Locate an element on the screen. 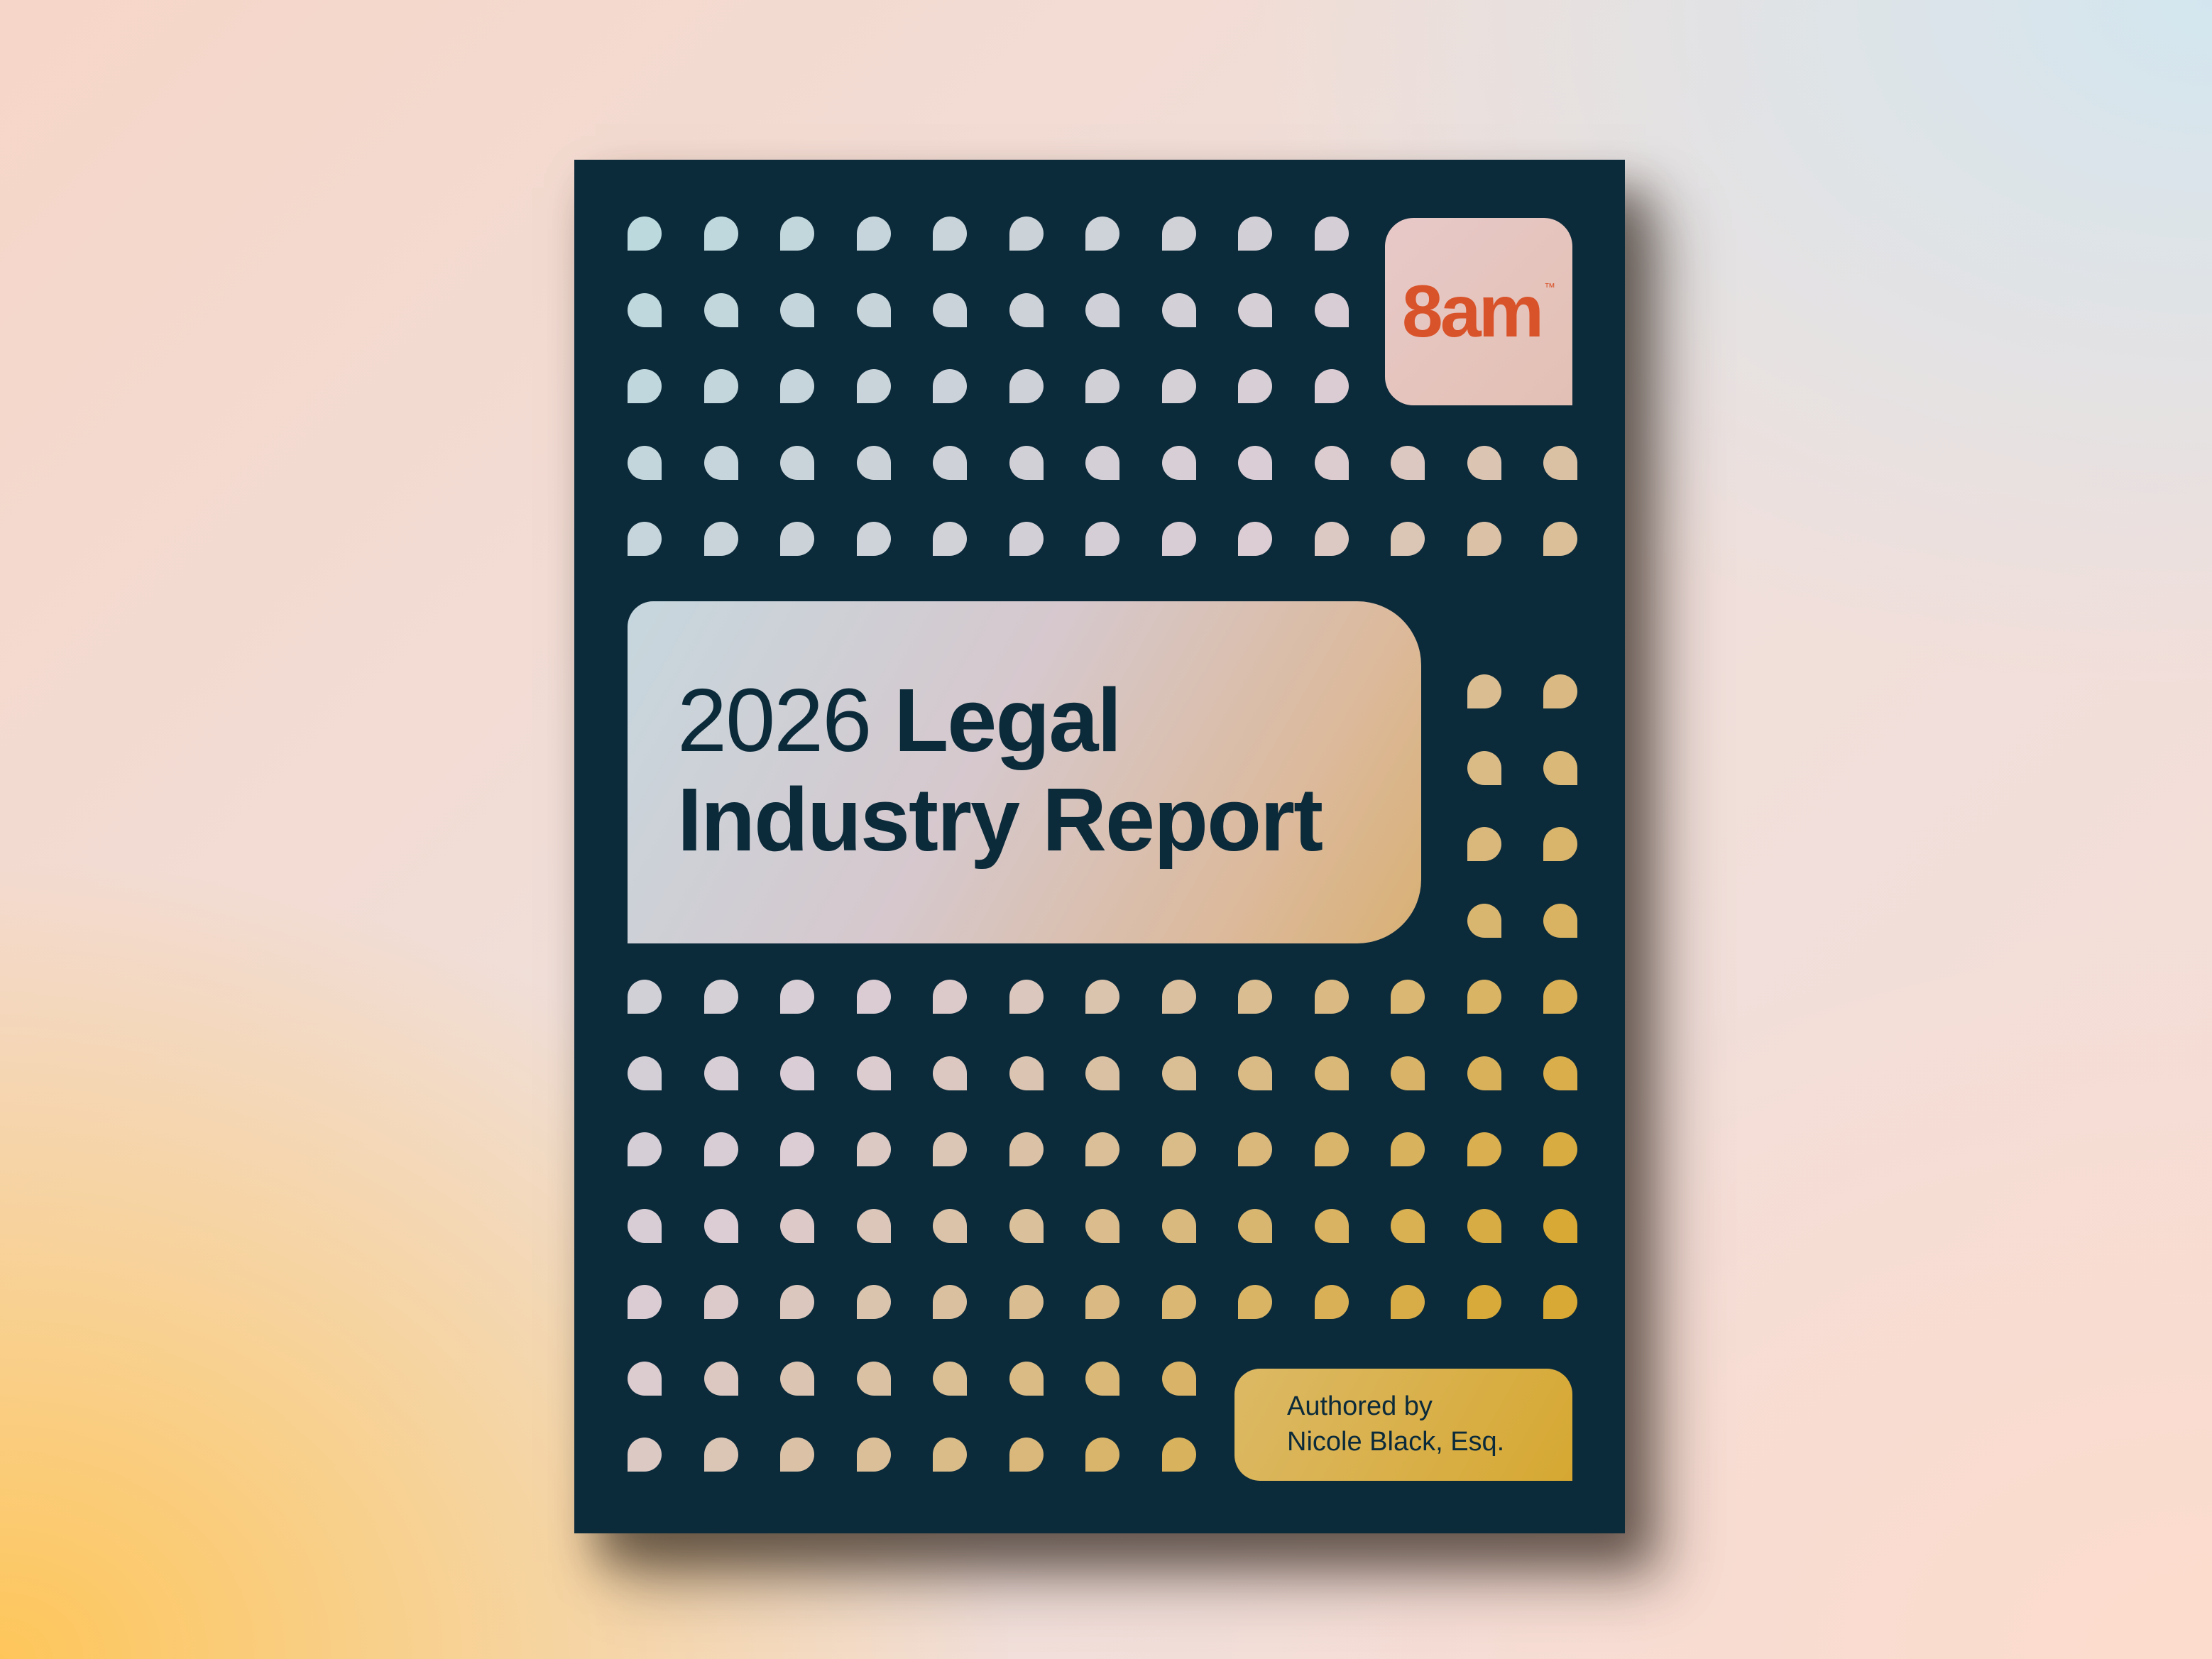 The image size is (2212, 1659). author-label: Authored by is located at coordinates (1360, 1406).